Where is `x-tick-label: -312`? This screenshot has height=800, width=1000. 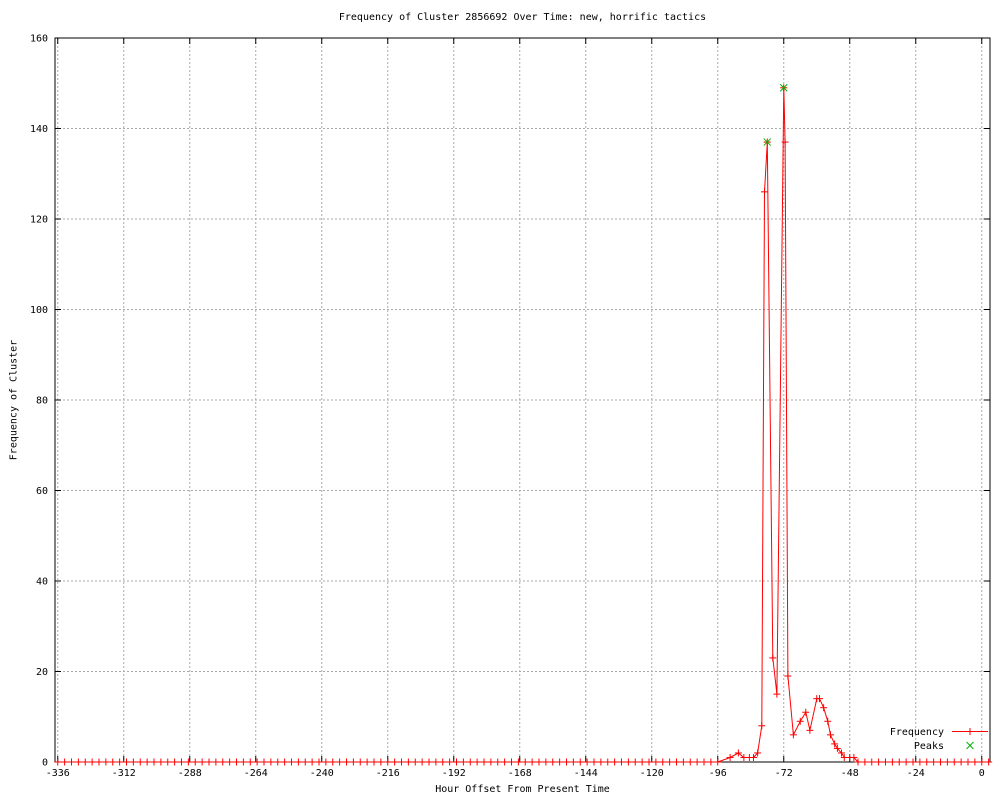
x-tick-label: -312 is located at coordinates (124, 773).